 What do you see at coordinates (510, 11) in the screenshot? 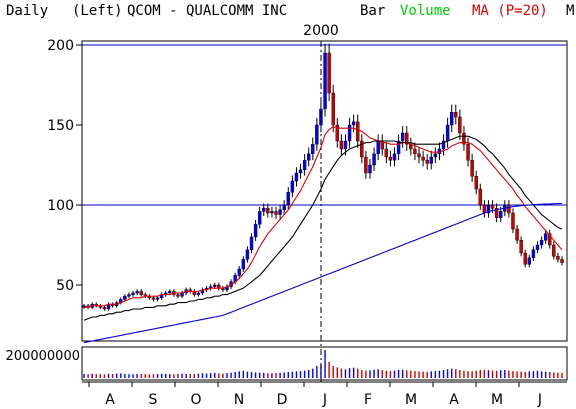
I see `ma-indicator-label: MA (P=20)` at bounding box center [510, 11].